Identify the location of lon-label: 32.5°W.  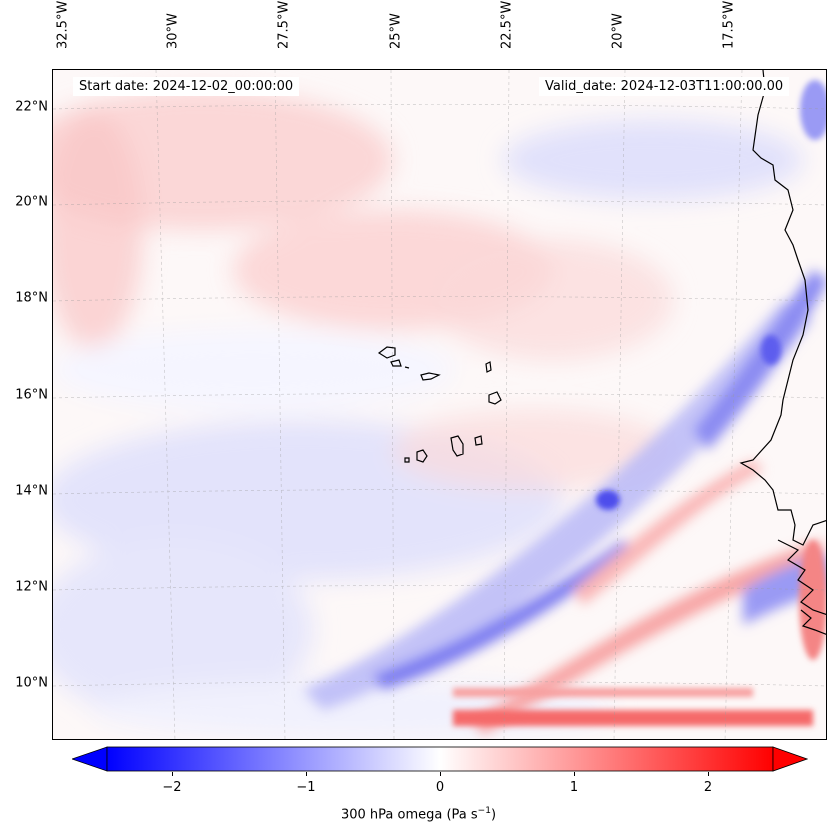
(63, 24).